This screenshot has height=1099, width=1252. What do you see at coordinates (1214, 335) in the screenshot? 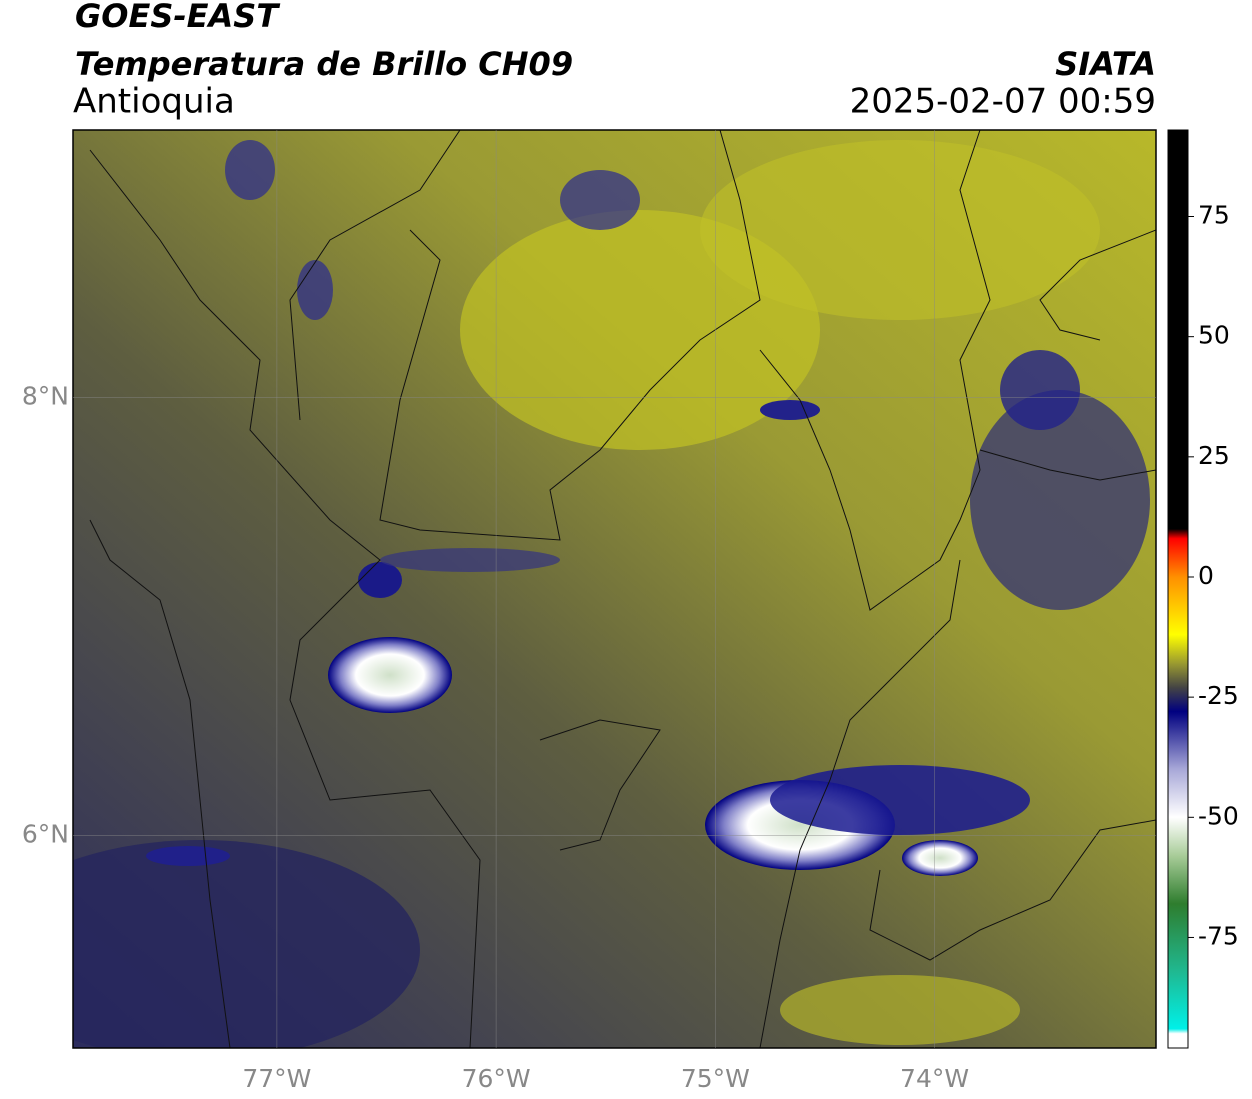
I see `colorbar-tick-label: 50` at bounding box center [1214, 335].